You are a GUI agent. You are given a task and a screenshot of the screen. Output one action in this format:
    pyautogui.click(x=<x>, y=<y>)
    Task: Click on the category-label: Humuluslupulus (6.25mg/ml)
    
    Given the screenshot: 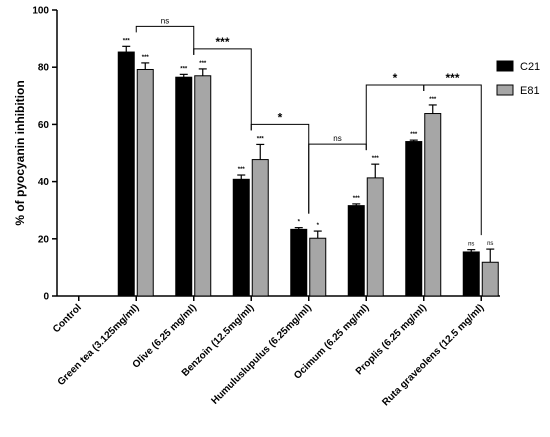 What is the action you would take?
    pyautogui.click(x=261, y=354)
    